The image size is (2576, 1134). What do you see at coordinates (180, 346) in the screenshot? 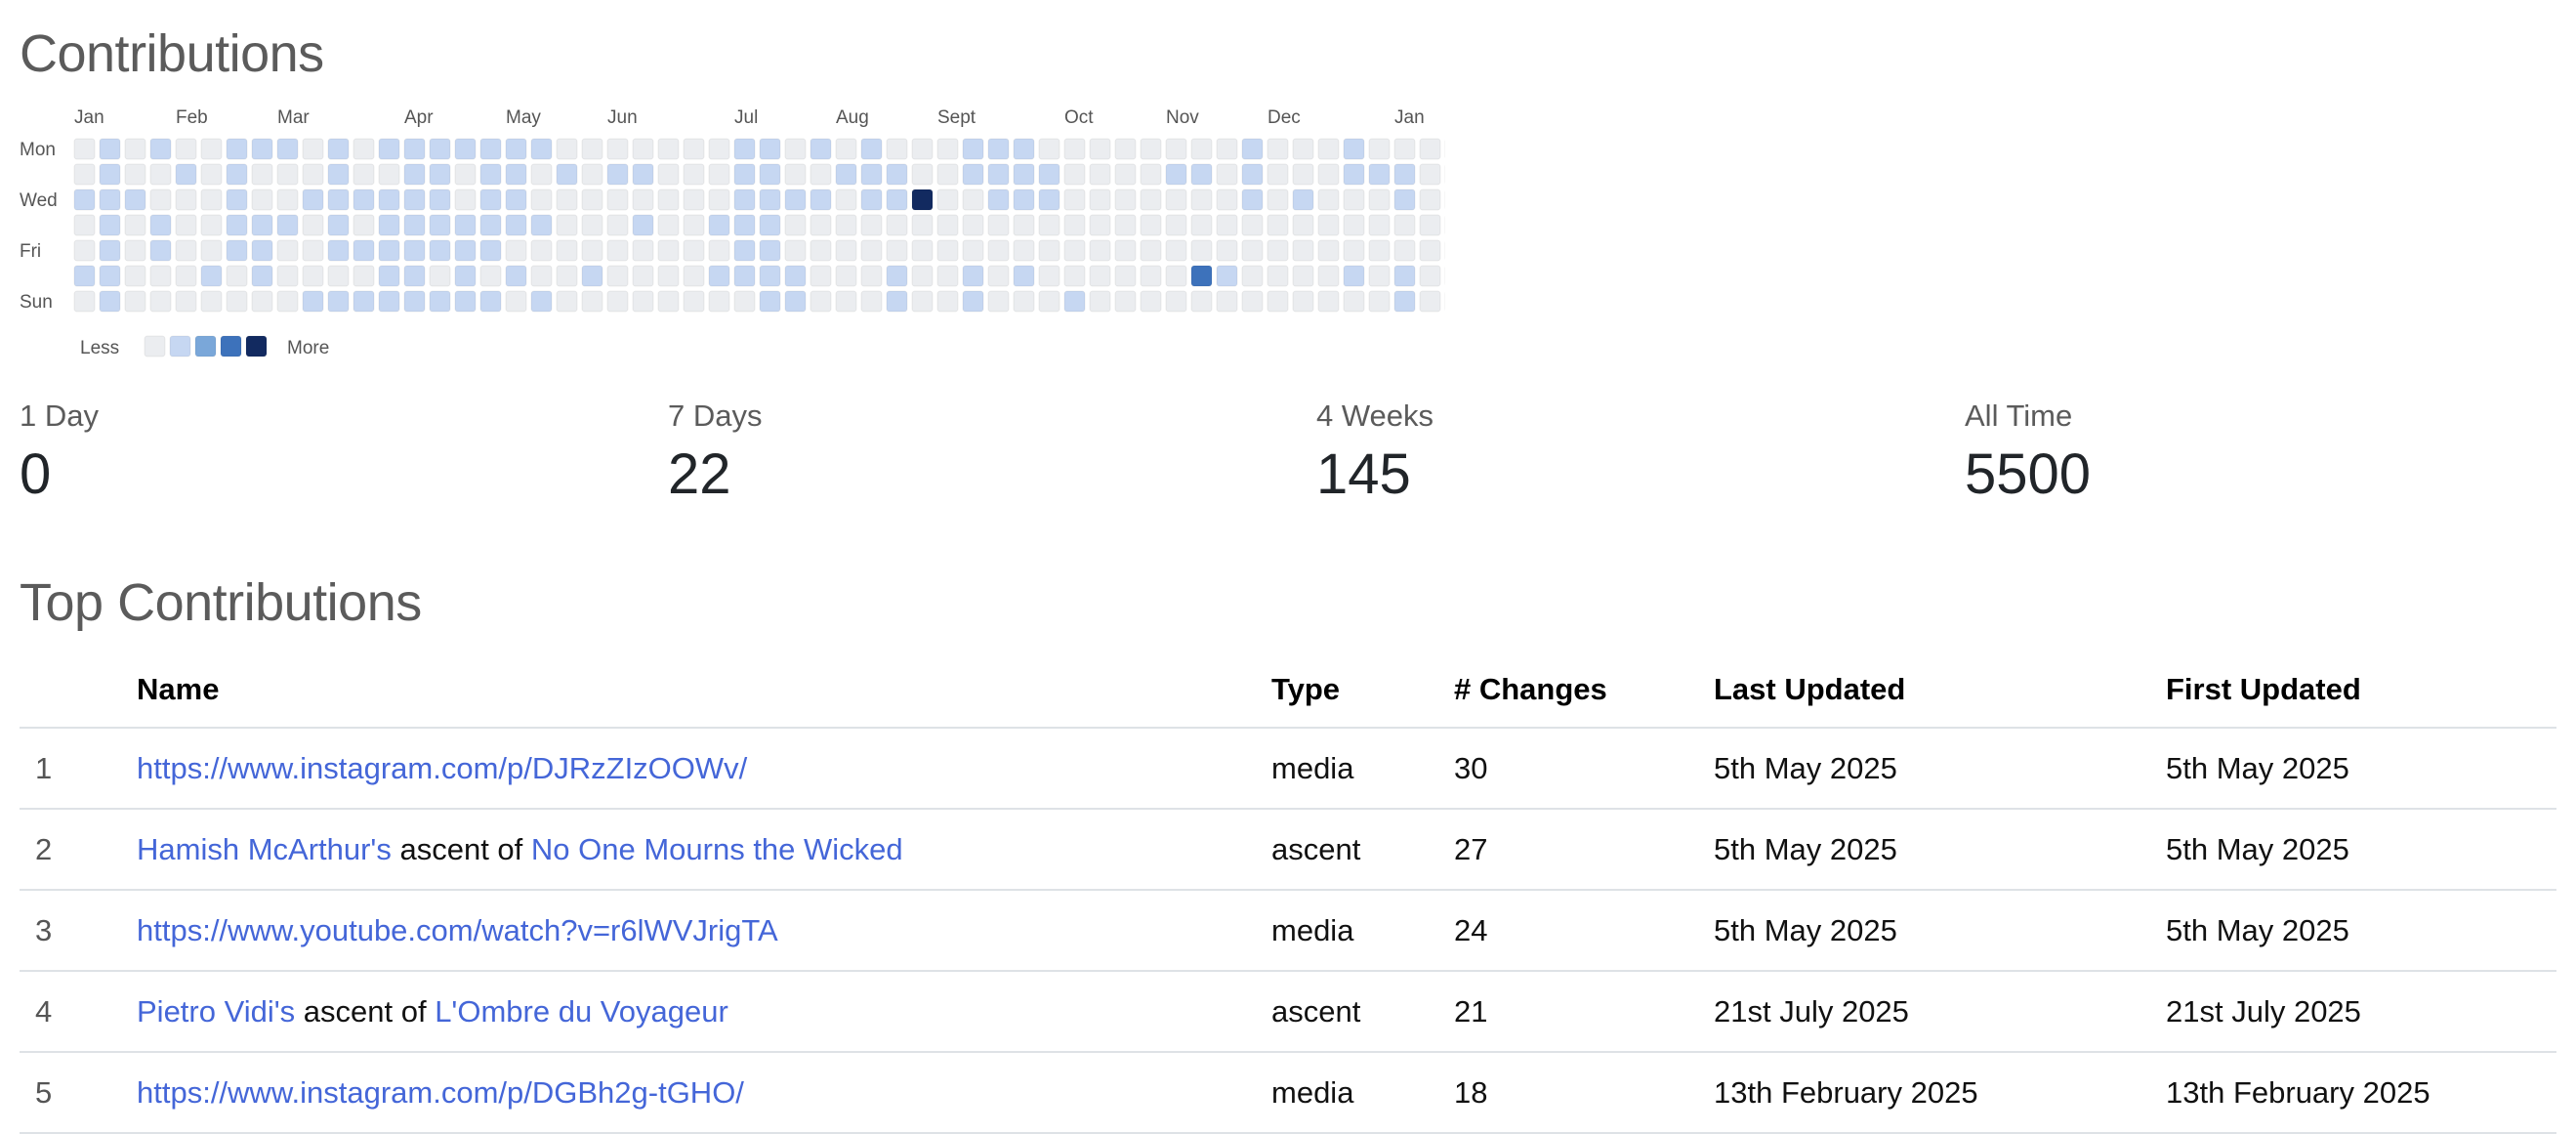
I see `legend-swatch` at bounding box center [180, 346].